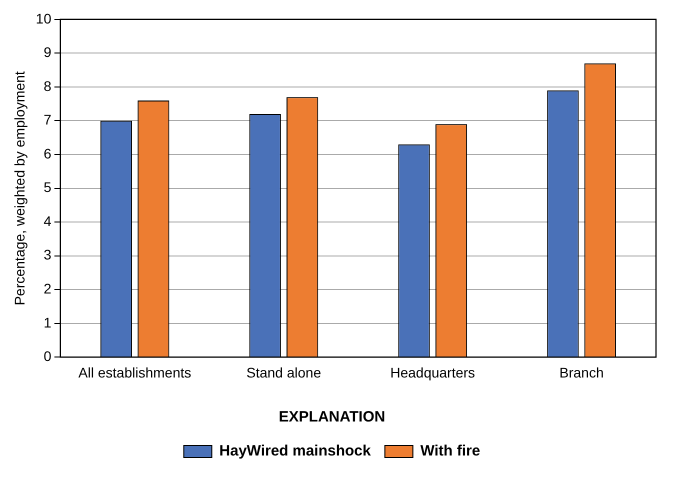 The image size is (674, 477). What do you see at coordinates (48, 52) in the screenshot?
I see `y-tick-label: 9` at bounding box center [48, 52].